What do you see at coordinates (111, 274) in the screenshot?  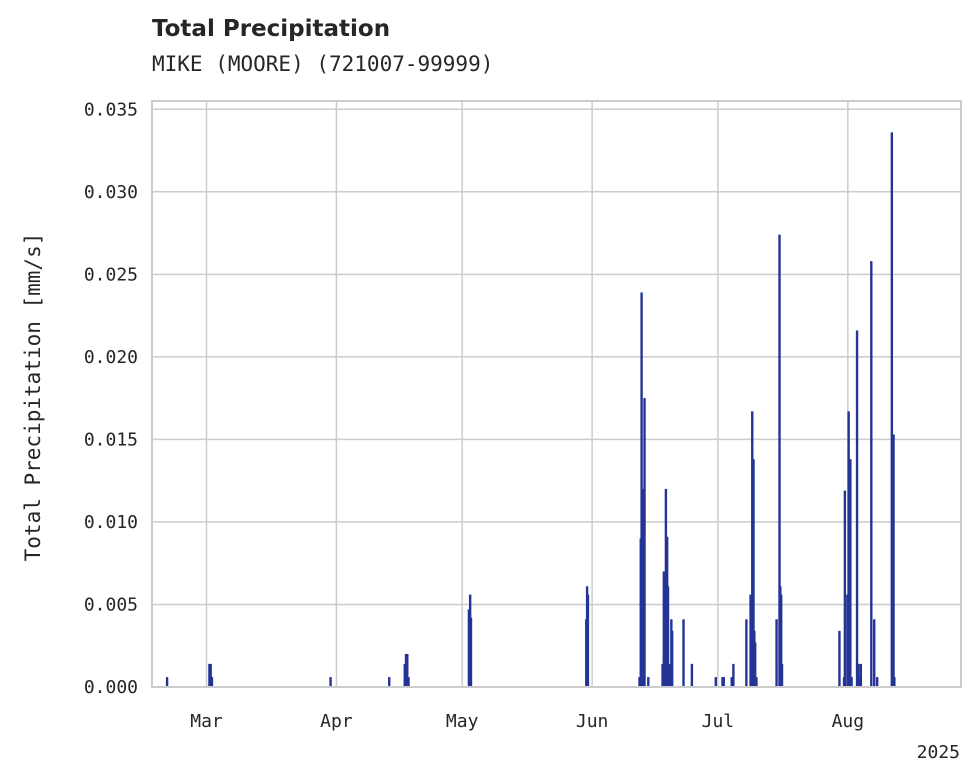 I see `y-tick-label: 0.025` at bounding box center [111, 274].